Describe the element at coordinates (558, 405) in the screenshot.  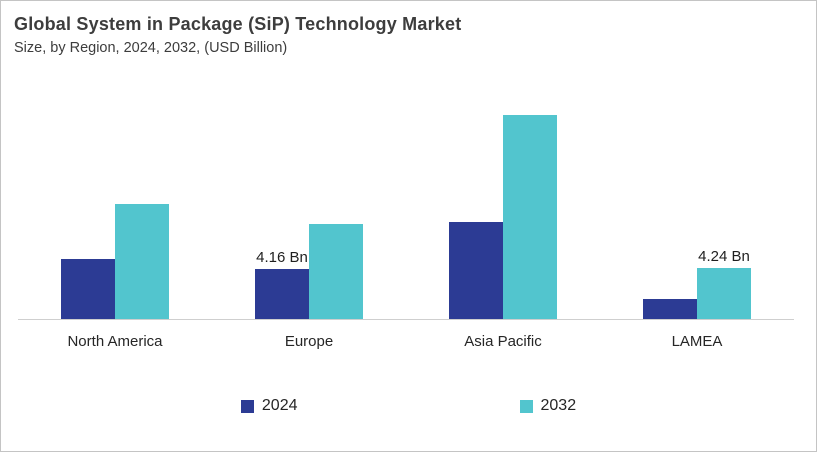
I see `legend-label: 2032` at that location.